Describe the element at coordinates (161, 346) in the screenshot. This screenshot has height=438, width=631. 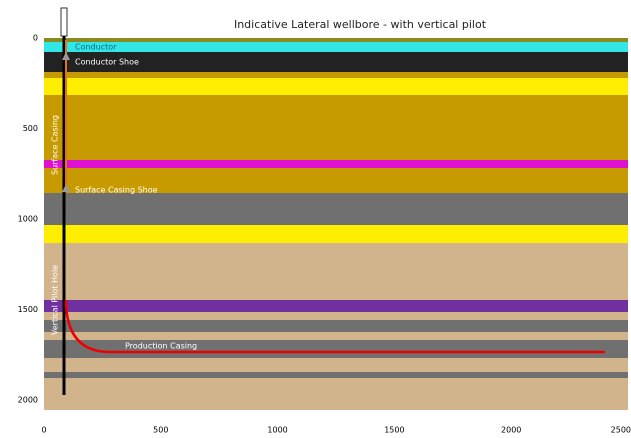
I see `label: Production Casing` at that location.